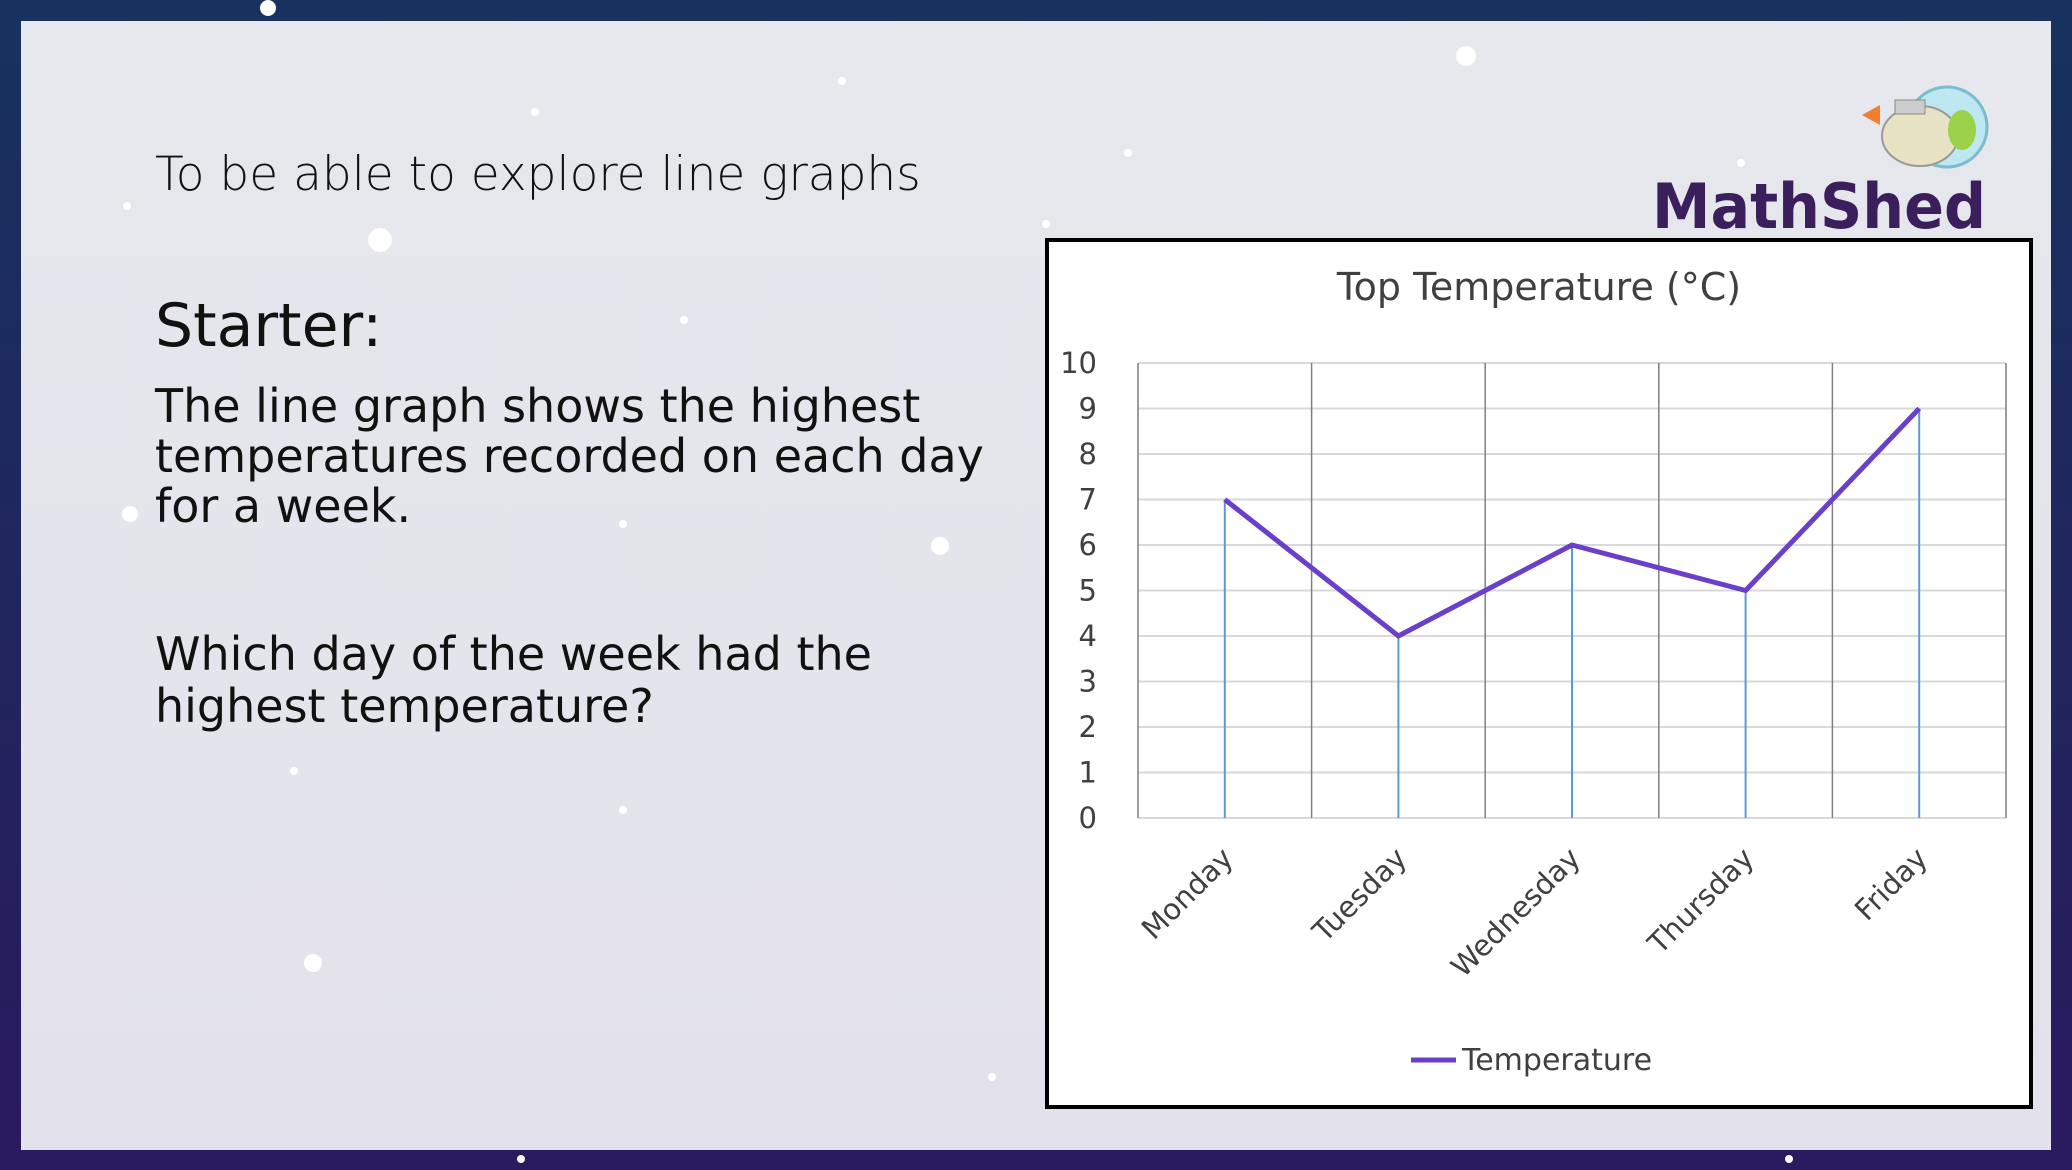 This screenshot has height=1170, width=2072. What do you see at coordinates (1088, 409) in the screenshot?
I see `y-tick-label: 9` at bounding box center [1088, 409].